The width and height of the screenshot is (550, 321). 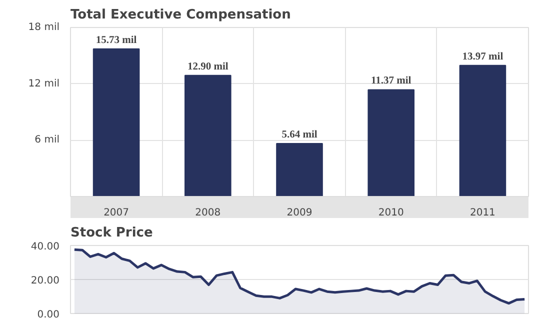 I want to click on x-tick-label: 2011, so click(x=483, y=213).